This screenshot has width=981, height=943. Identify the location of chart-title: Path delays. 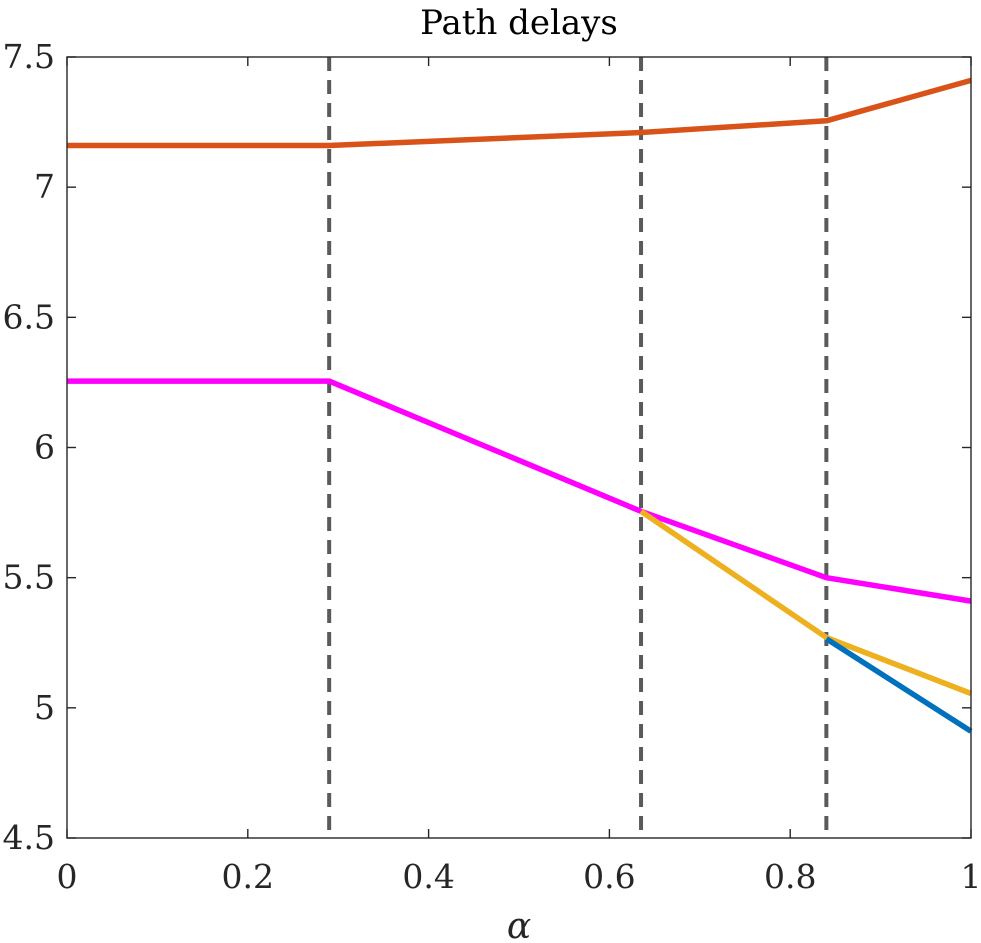
(519, 23).